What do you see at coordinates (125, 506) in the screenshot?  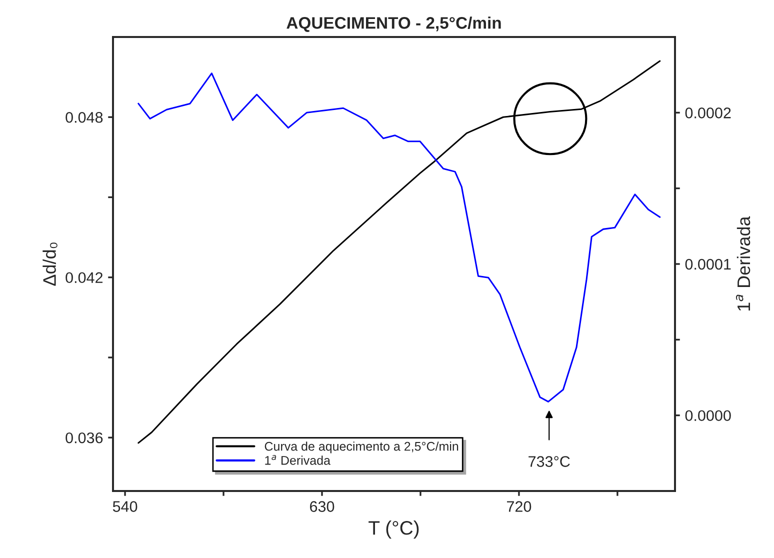 I see `x-tick-label: 540` at bounding box center [125, 506].